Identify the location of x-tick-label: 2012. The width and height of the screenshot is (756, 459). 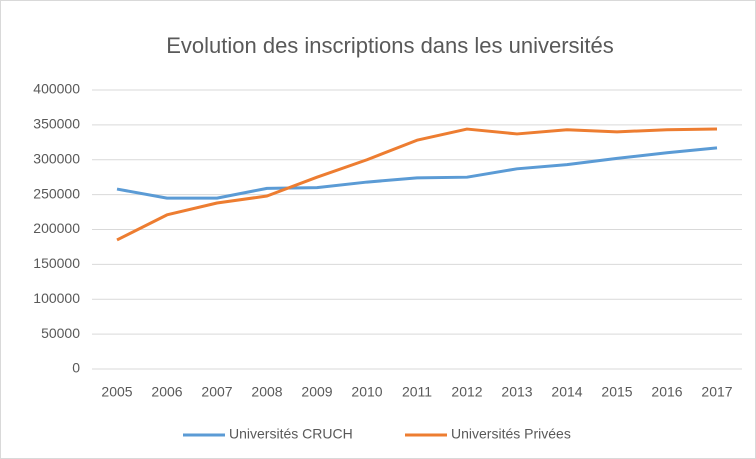
(466, 392).